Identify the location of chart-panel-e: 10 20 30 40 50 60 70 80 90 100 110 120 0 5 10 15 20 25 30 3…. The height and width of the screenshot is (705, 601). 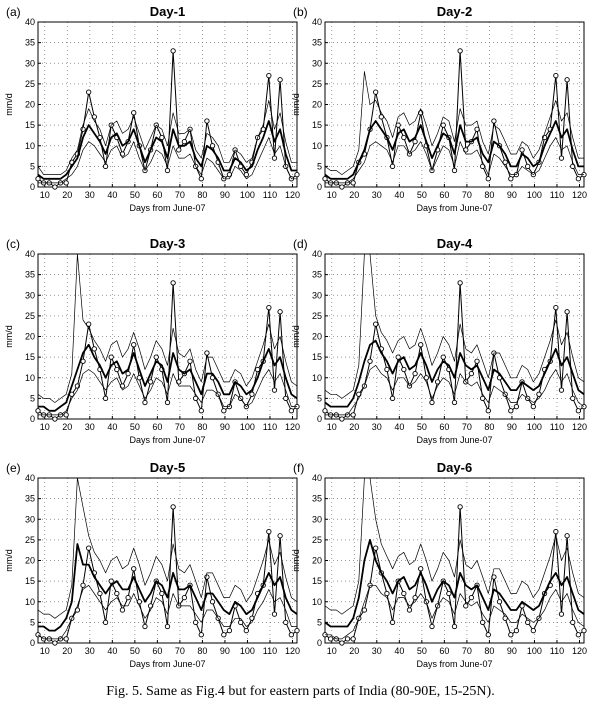
(152, 564).